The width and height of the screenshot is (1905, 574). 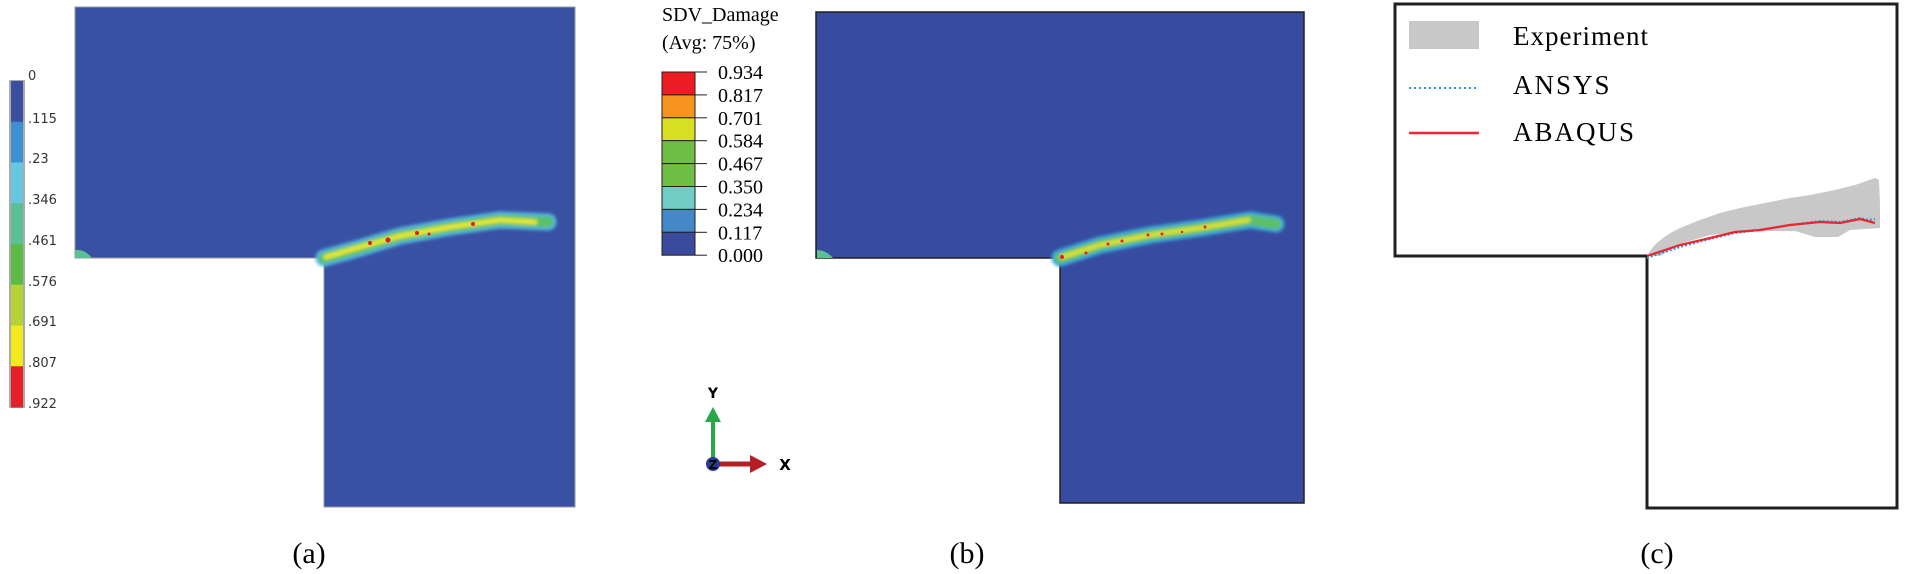 What do you see at coordinates (740, 233) in the screenshot?
I see `legend-b-label: 0.117` at bounding box center [740, 233].